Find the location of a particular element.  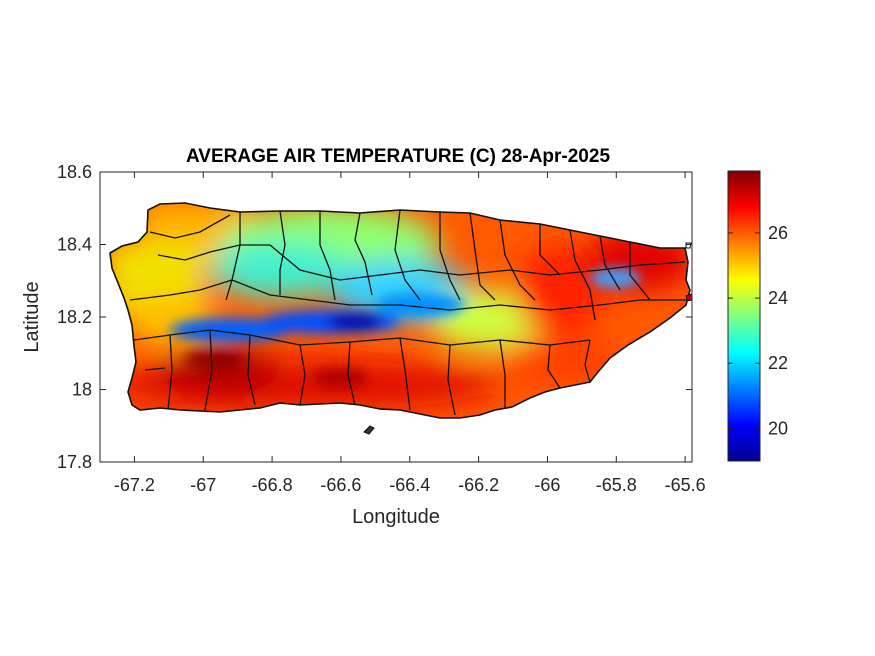

colorbar-ticks: 20 22 24 26 is located at coordinates (758, 330).